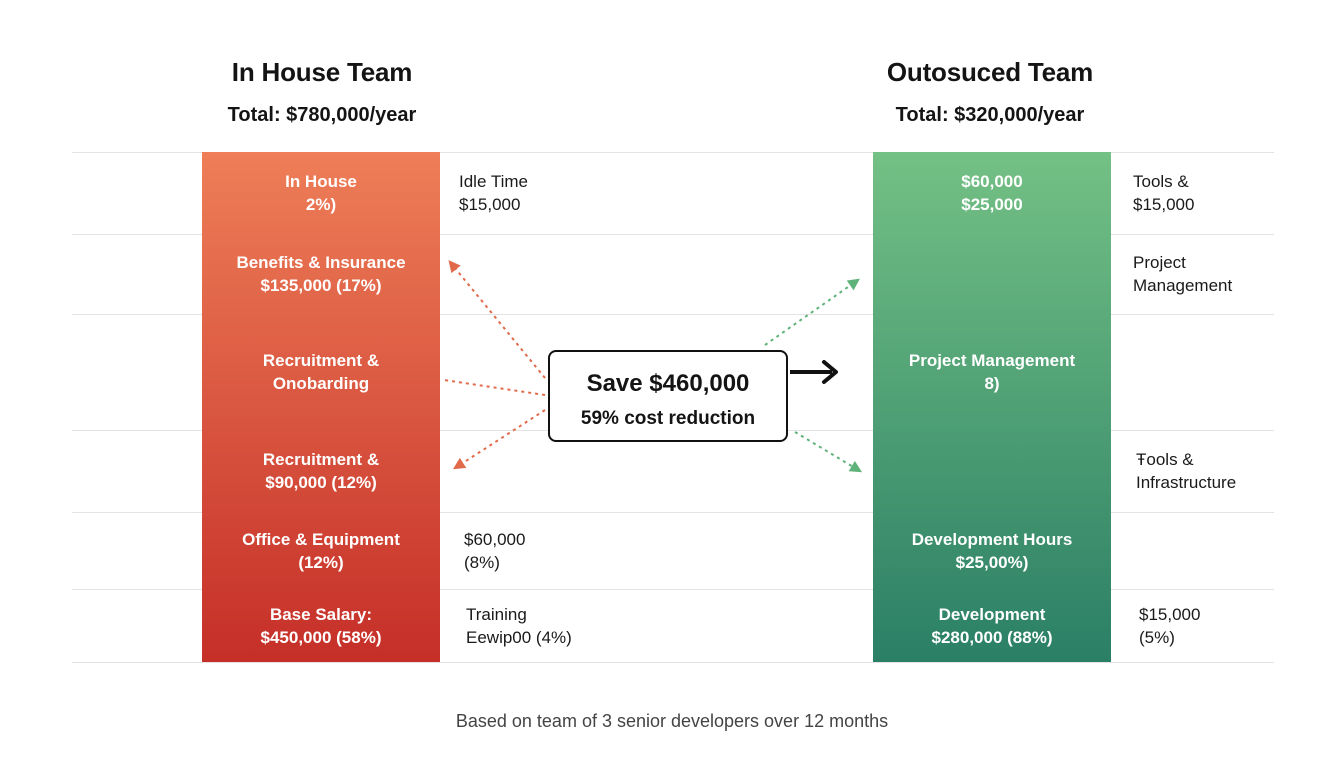  I want to click on seg-unlabeled-2-outside-label: Ŧools & Infrastructure, so click(1186, 471).